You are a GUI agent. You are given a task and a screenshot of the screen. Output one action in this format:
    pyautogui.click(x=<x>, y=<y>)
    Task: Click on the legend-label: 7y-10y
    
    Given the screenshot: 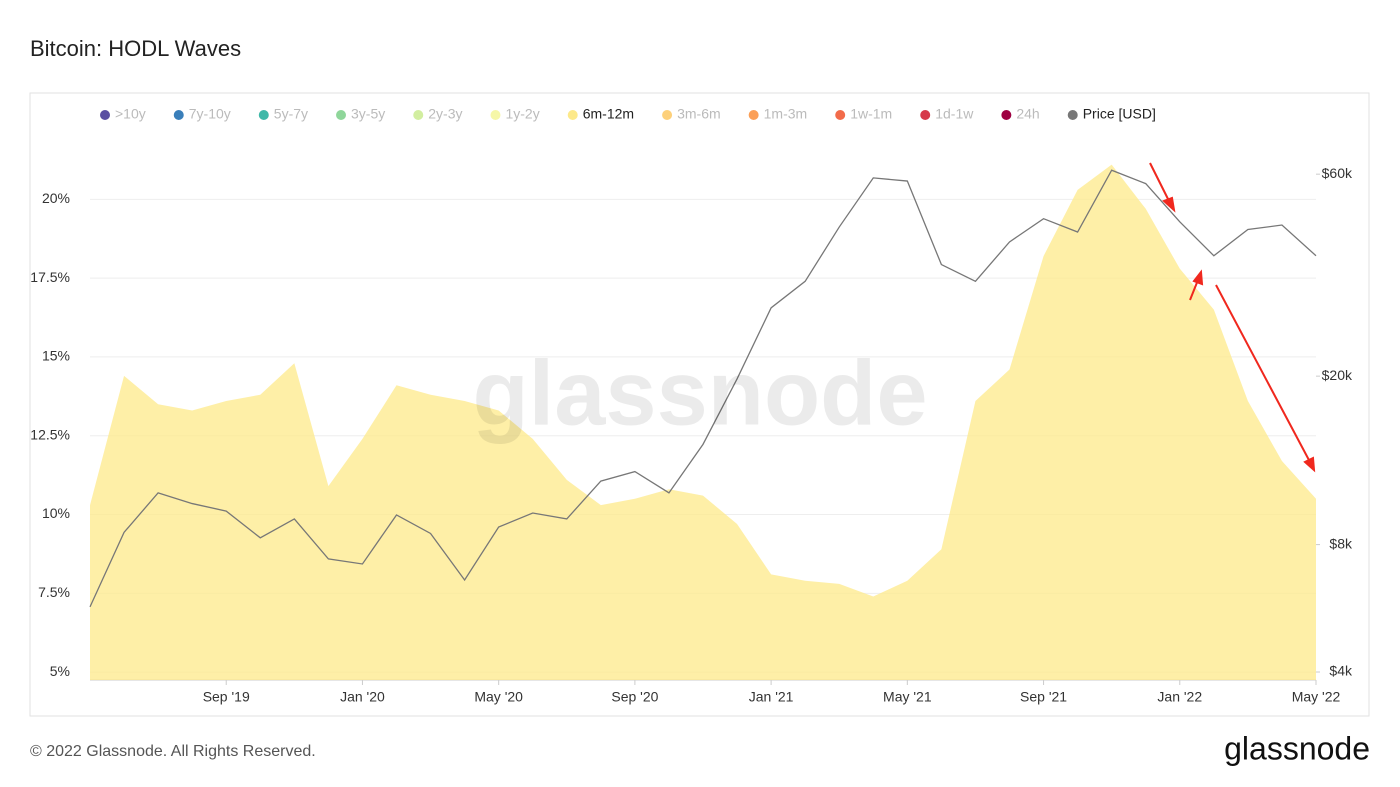 What is the action you would take?
    pyautogui.click(x=210, y=114)
    